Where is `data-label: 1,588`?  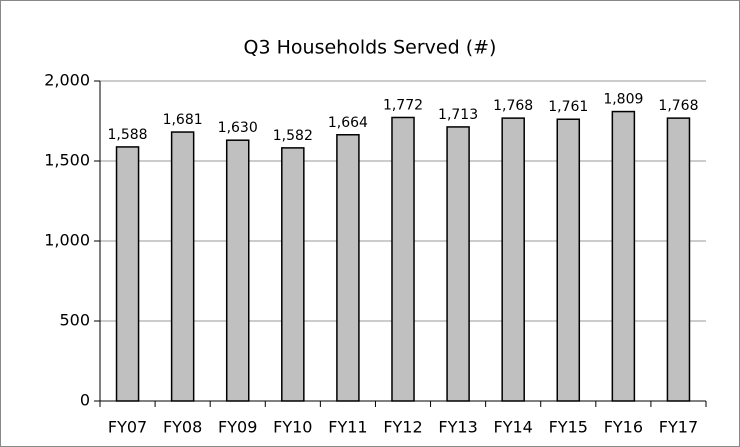 data-label: 1,588 is located at coordinates (127, 135).